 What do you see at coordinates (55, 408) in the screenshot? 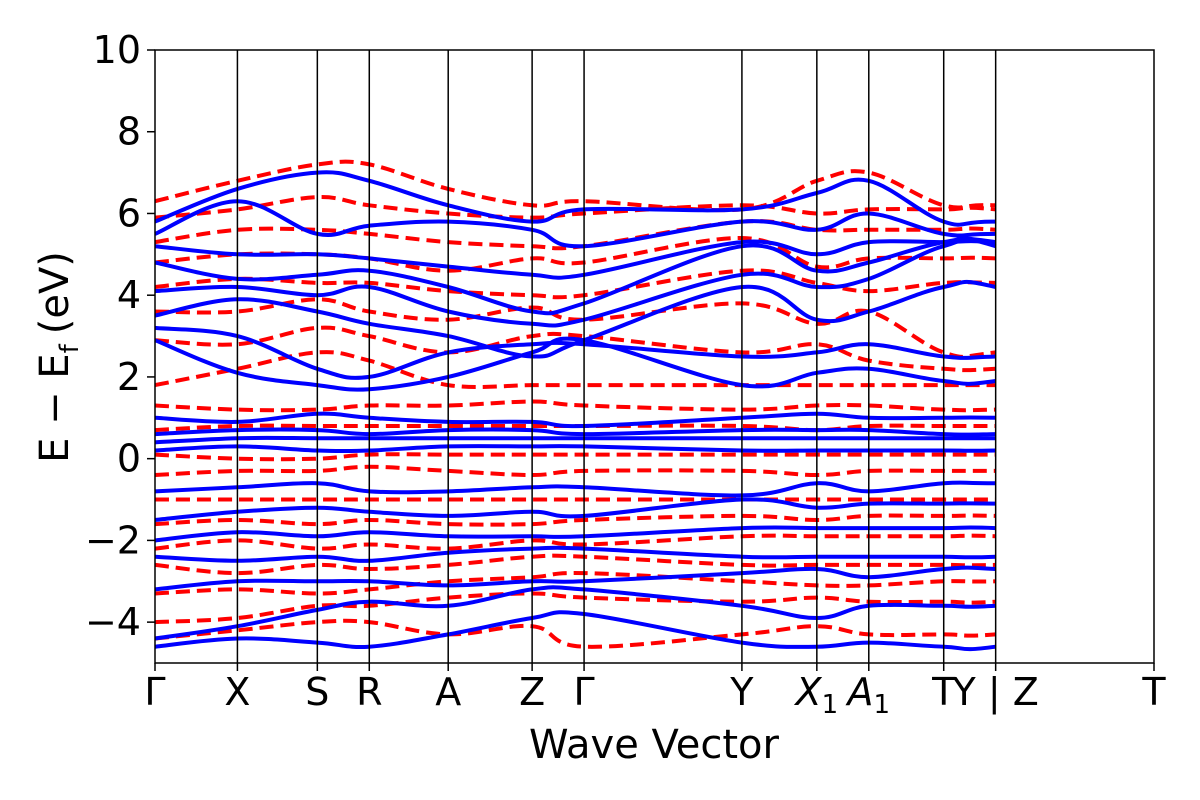
I see `y-axis-title-main: E − E` at bounding box center [55, 408].